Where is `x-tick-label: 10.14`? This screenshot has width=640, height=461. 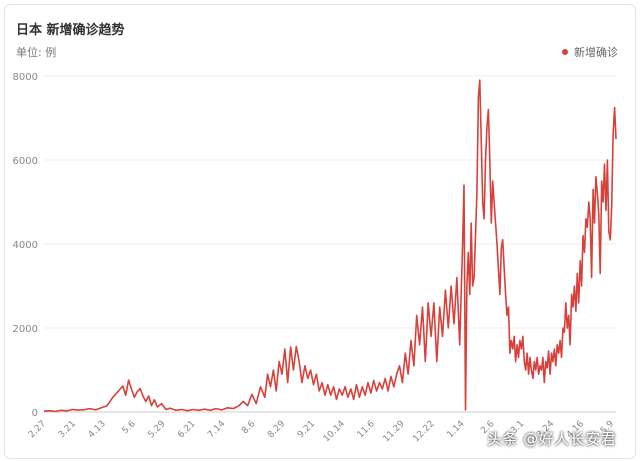 x-tick-label: 10.14 is located at coordinates (334, 431).